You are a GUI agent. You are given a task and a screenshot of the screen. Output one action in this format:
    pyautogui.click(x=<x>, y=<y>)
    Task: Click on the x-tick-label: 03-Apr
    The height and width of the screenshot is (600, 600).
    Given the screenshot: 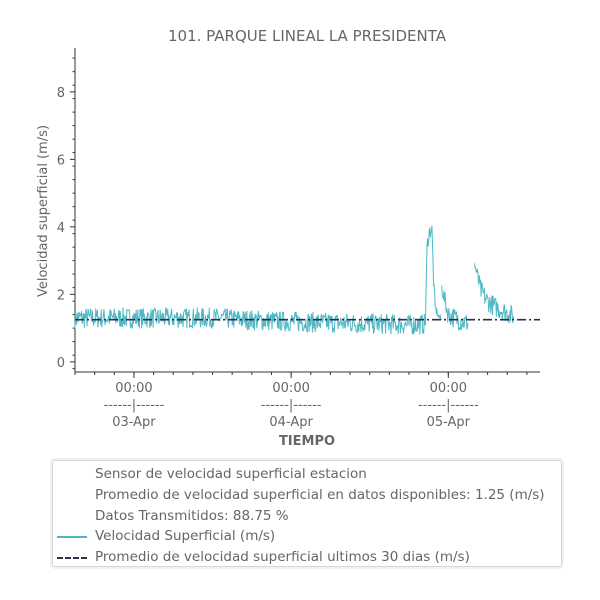 What is the action you would take?
    pyautogui.click(x=134, y=422)
    